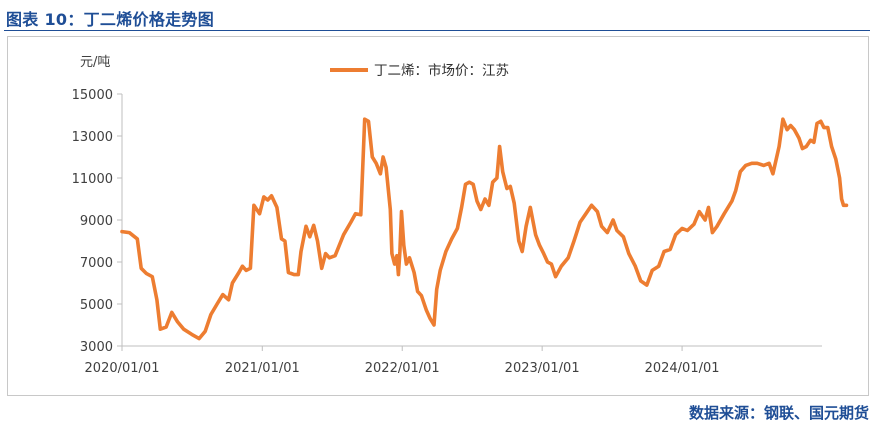  I want to click on figure-title: 图表 10：丁二烯价格走势图, so click(110, 19).